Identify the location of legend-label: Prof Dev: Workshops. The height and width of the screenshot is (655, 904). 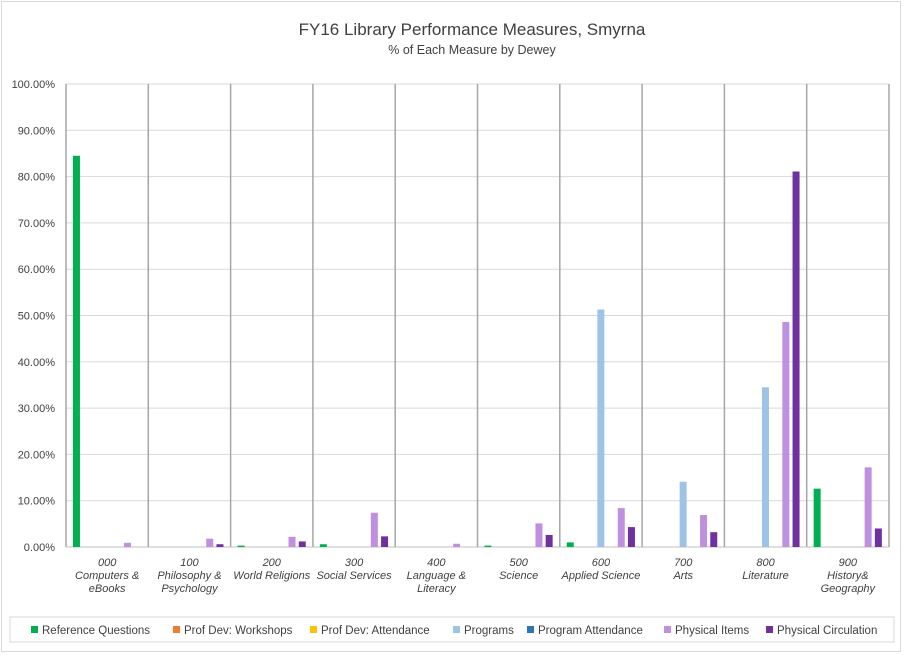
(238, 631).